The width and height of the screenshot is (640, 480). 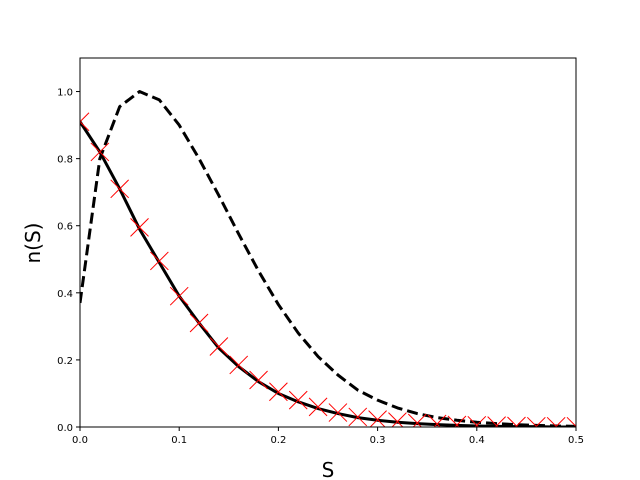 What do you see at coordinates (278, 440) in the screenshot?
I see `x-tick-label: 0.2` at bounding box center [278, 440].